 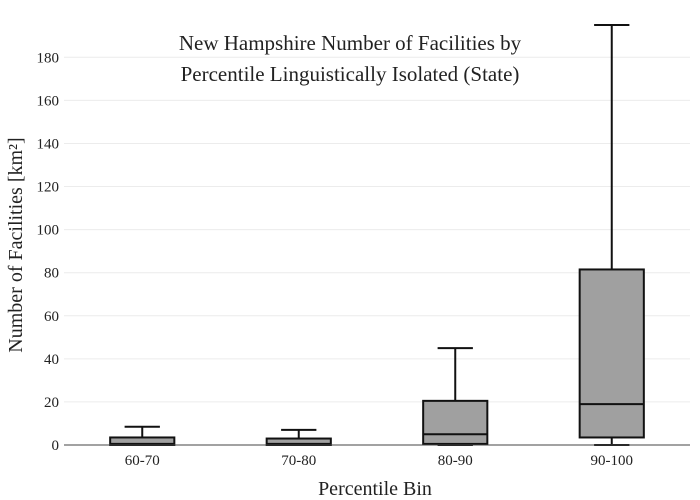 I want to click on chart-title-line-1: New Hampshire Number of Facilities by, so click(x=350, y=43).